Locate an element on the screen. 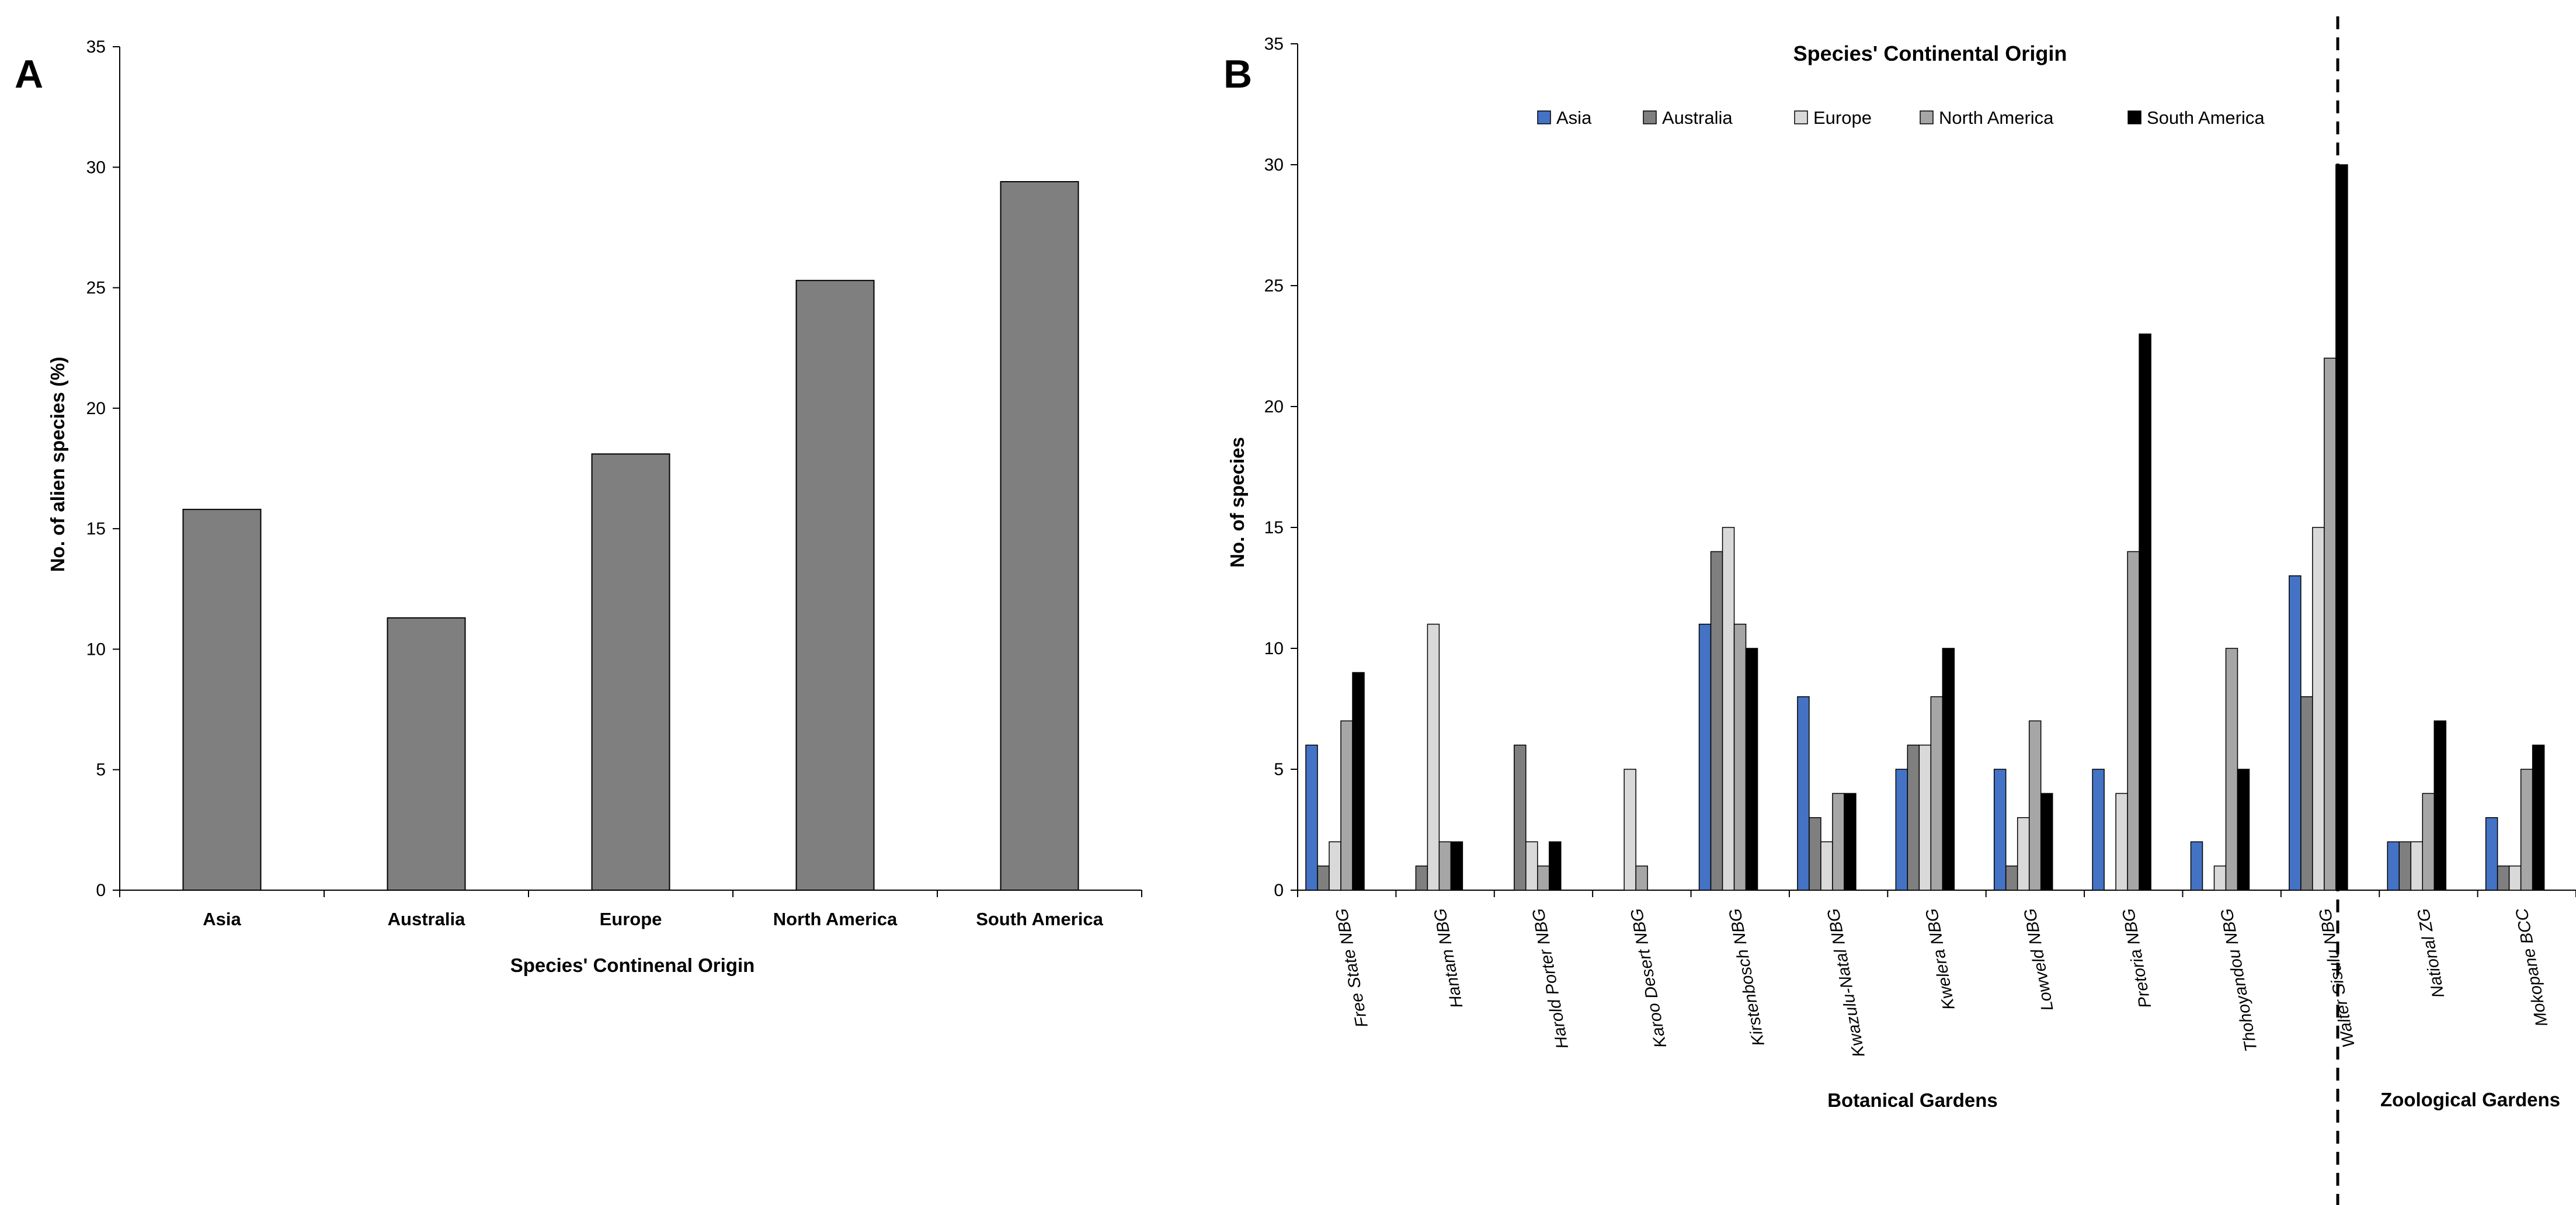 The height and width of the screenshot is (1205, 2576). panel-a-x-tick-label: South America is located at coordinates (1039, 919).